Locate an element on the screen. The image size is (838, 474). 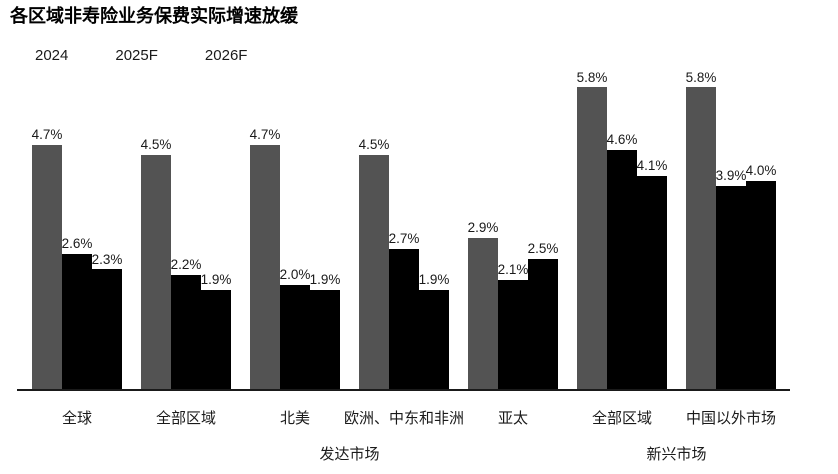
bar-group: 4.5% 2.2% 1.9% is located at coordinates (185, 263).